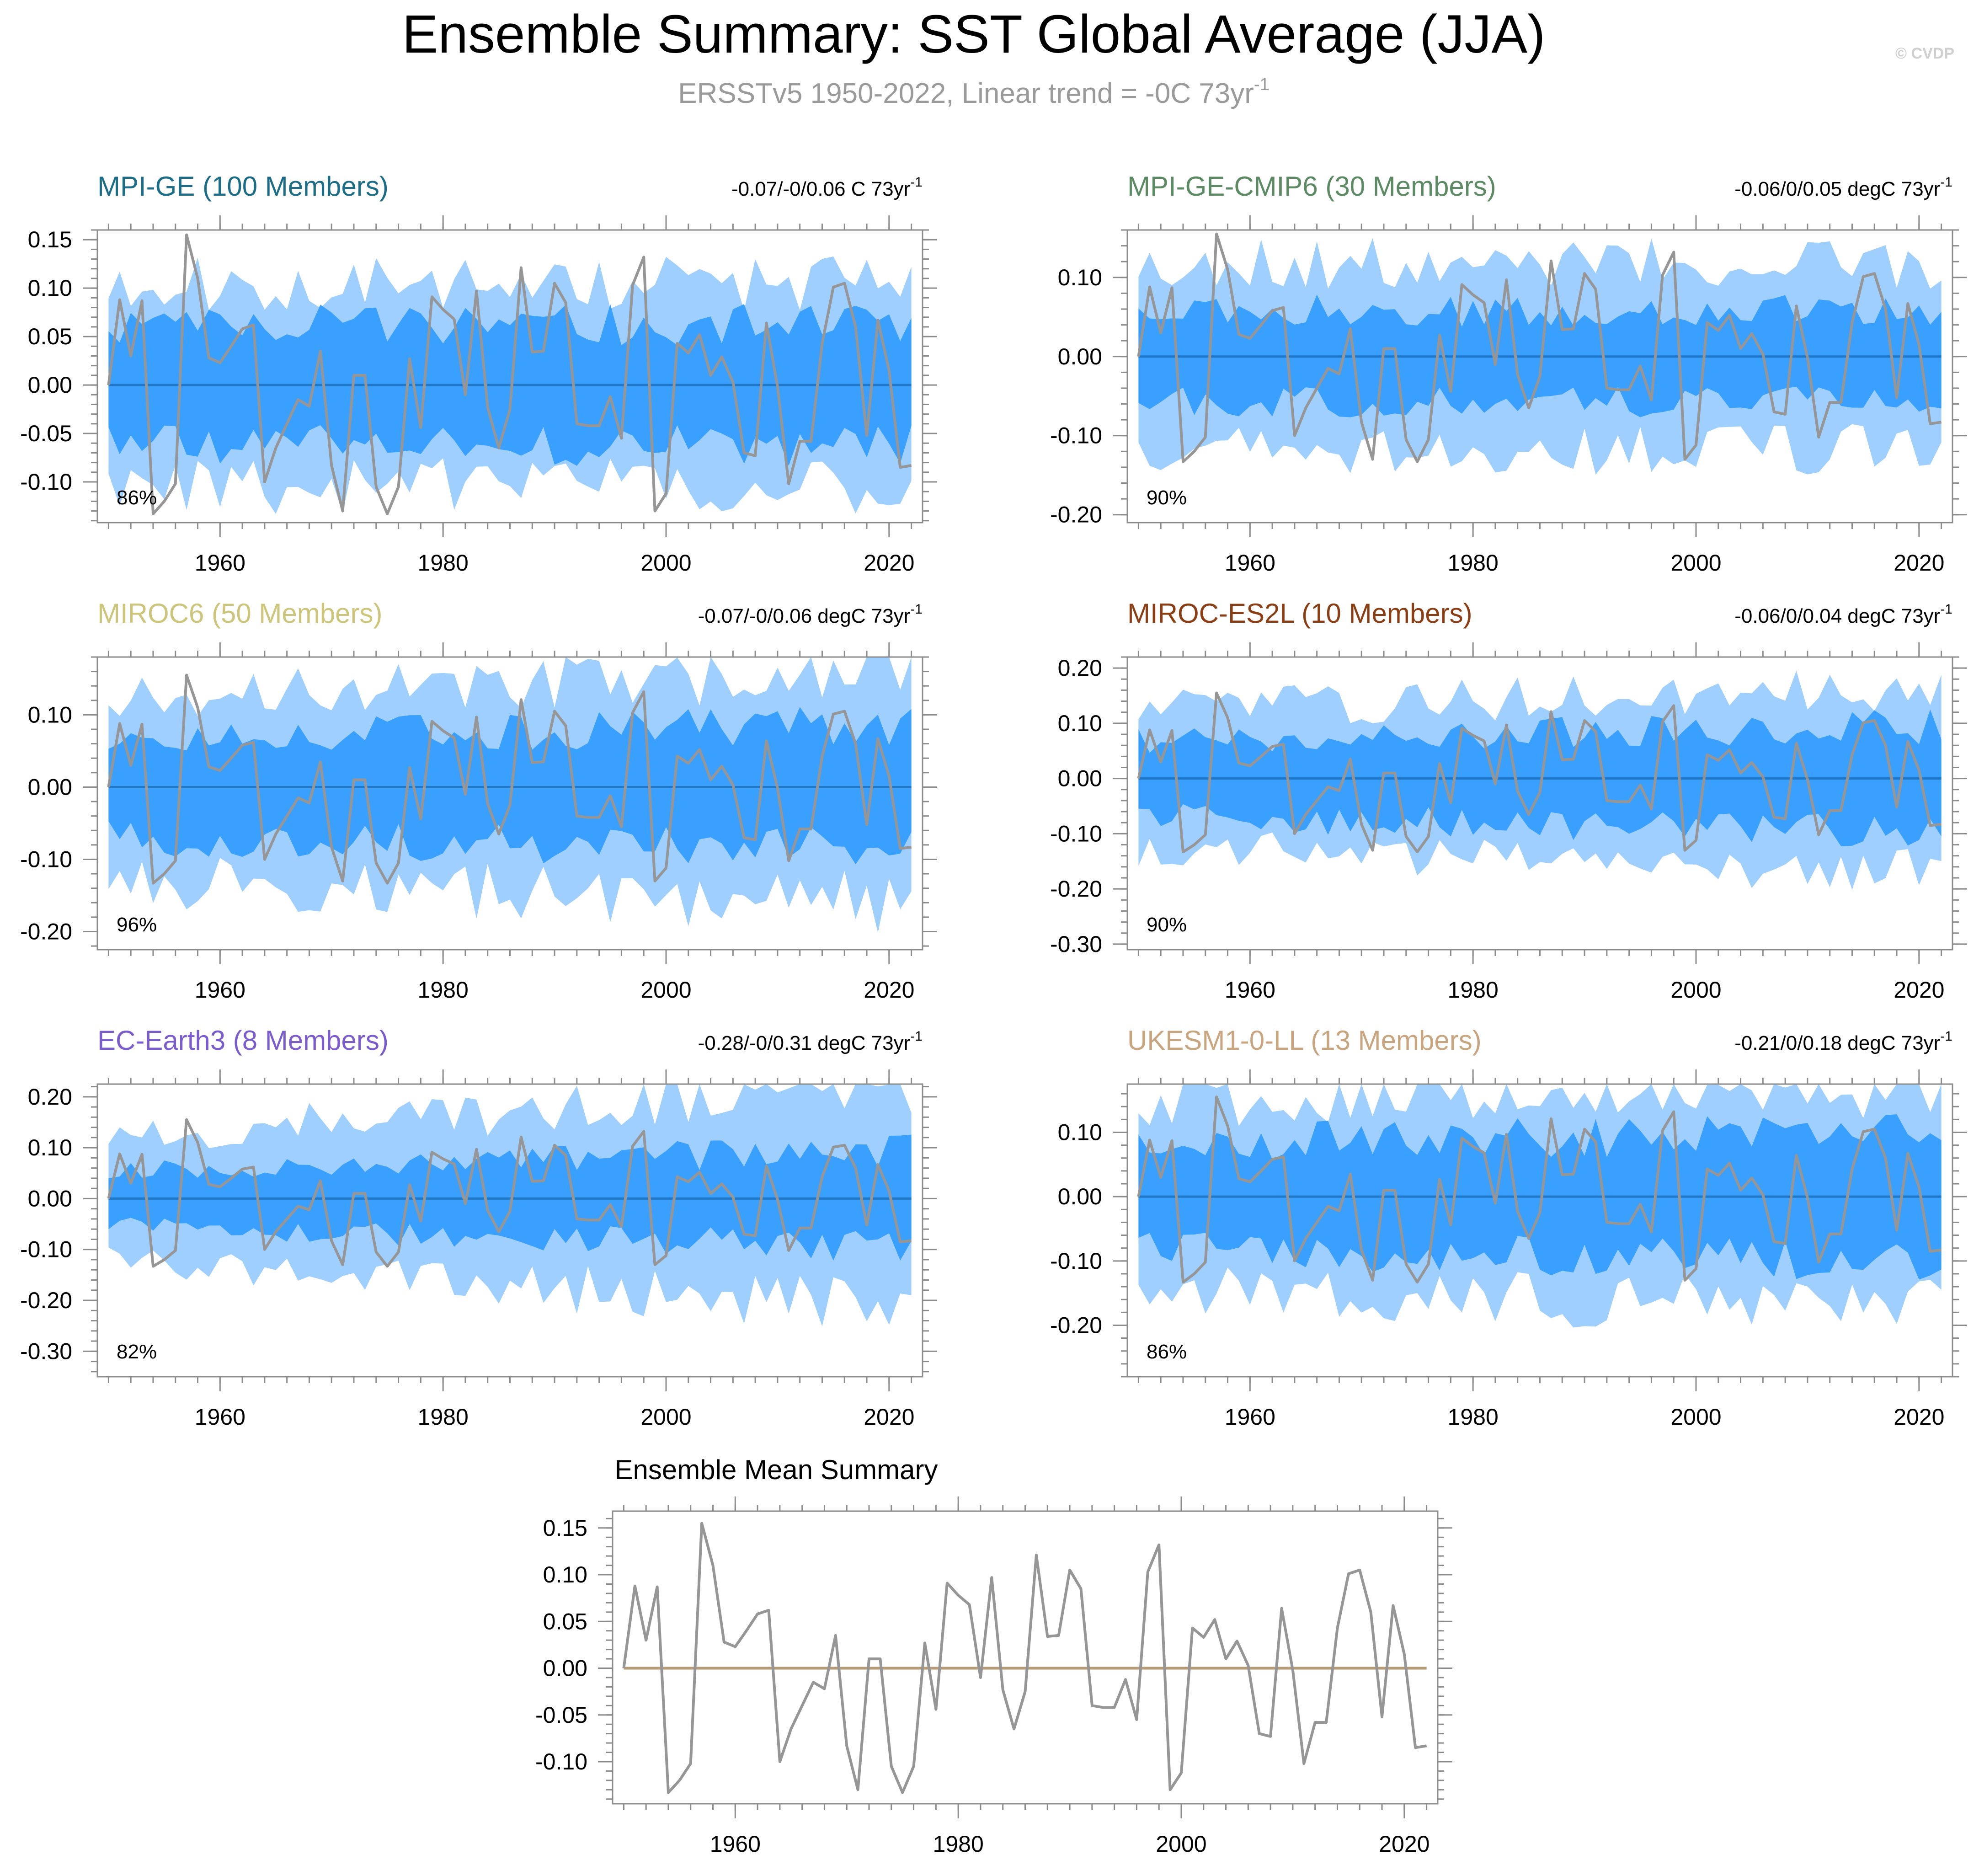  Describe the element at coordinates (1311, 186) in the screenshot. I see `panel-mpi-ge-cmip6-title: MPI-GE-CMIP6 (30 Members)` at that location.